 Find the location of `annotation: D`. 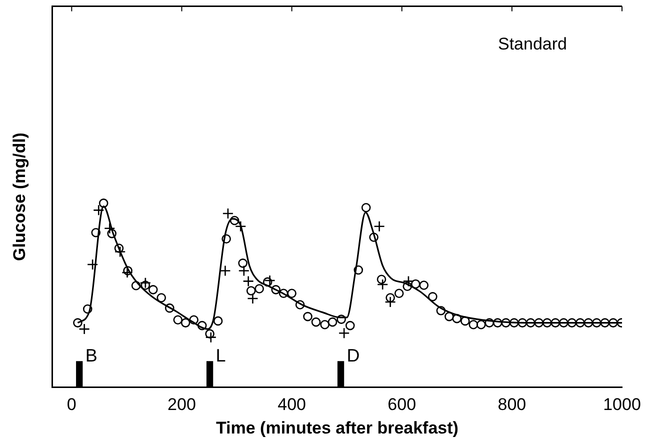

annotation: D is located at coordinates (353, 355).